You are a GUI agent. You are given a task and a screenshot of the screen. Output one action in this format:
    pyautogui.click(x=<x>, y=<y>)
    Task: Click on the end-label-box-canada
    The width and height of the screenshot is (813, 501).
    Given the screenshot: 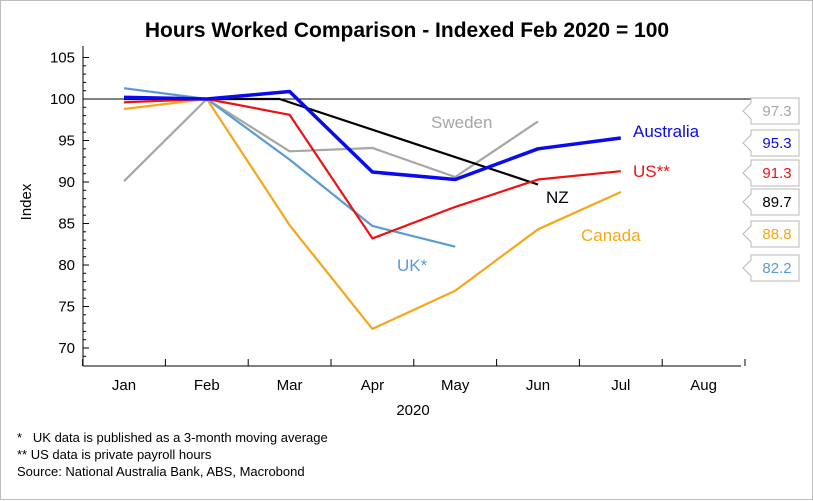 What is the action you would take?
    pyautogui.click(x=771, y=234)
    